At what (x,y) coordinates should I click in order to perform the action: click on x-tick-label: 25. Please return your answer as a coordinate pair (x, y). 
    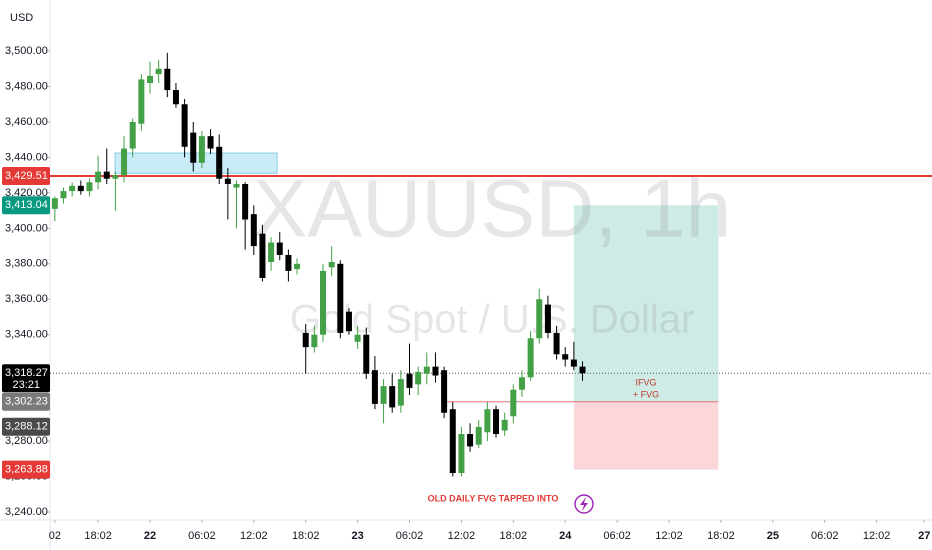
    Looking at the image, I should click on (773, 536).